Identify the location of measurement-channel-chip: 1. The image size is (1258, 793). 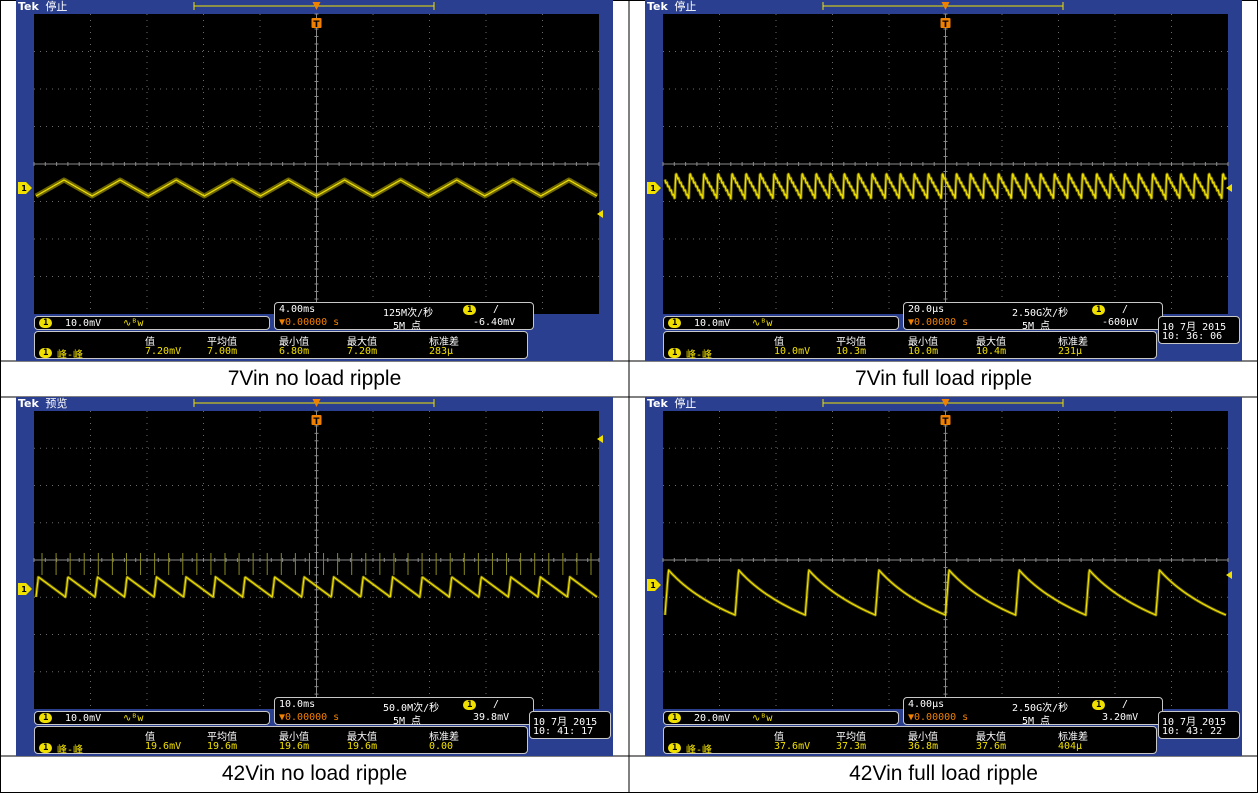
(675, 748).